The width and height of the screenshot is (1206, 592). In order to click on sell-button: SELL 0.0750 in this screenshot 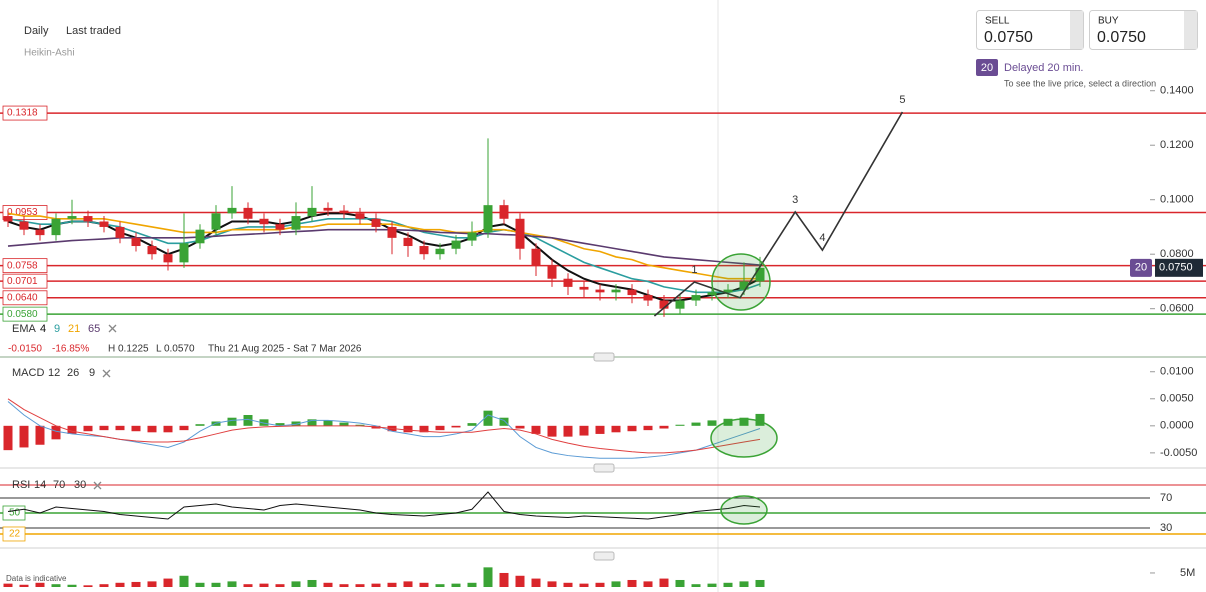, I will do `click(1030, 30)`.